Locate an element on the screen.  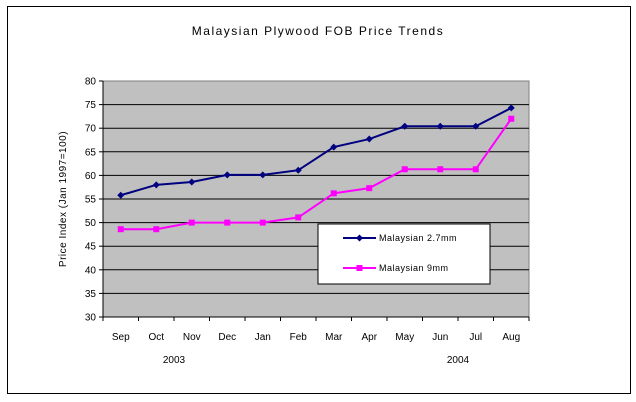
x-tick-label: Sep is located at coordinates (121, 337).